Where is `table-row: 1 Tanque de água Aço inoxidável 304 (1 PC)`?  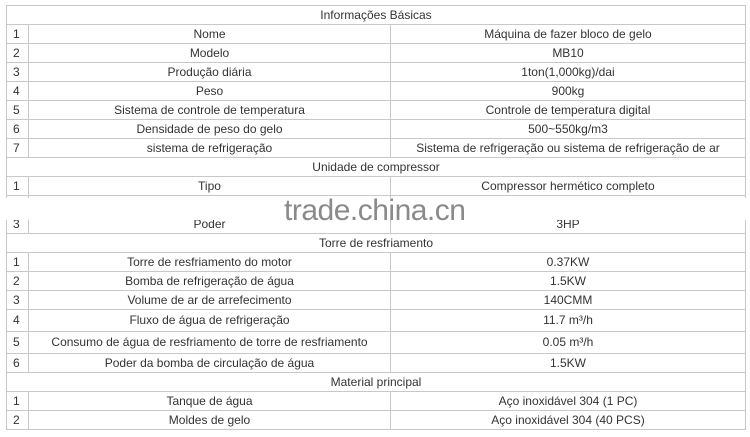 table-row: 1 Tanque de água Aço inoxidável 304 (1 PC) is located at coordinates (376, 401).